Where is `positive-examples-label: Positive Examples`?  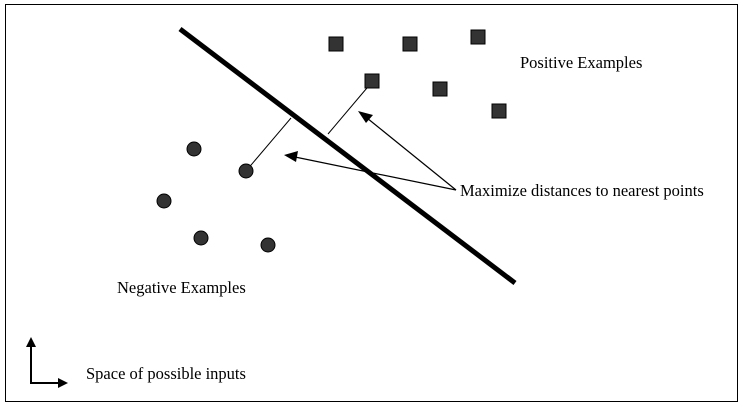
positive-examples-label: Positive Examples is located at coordinates (581, 62).